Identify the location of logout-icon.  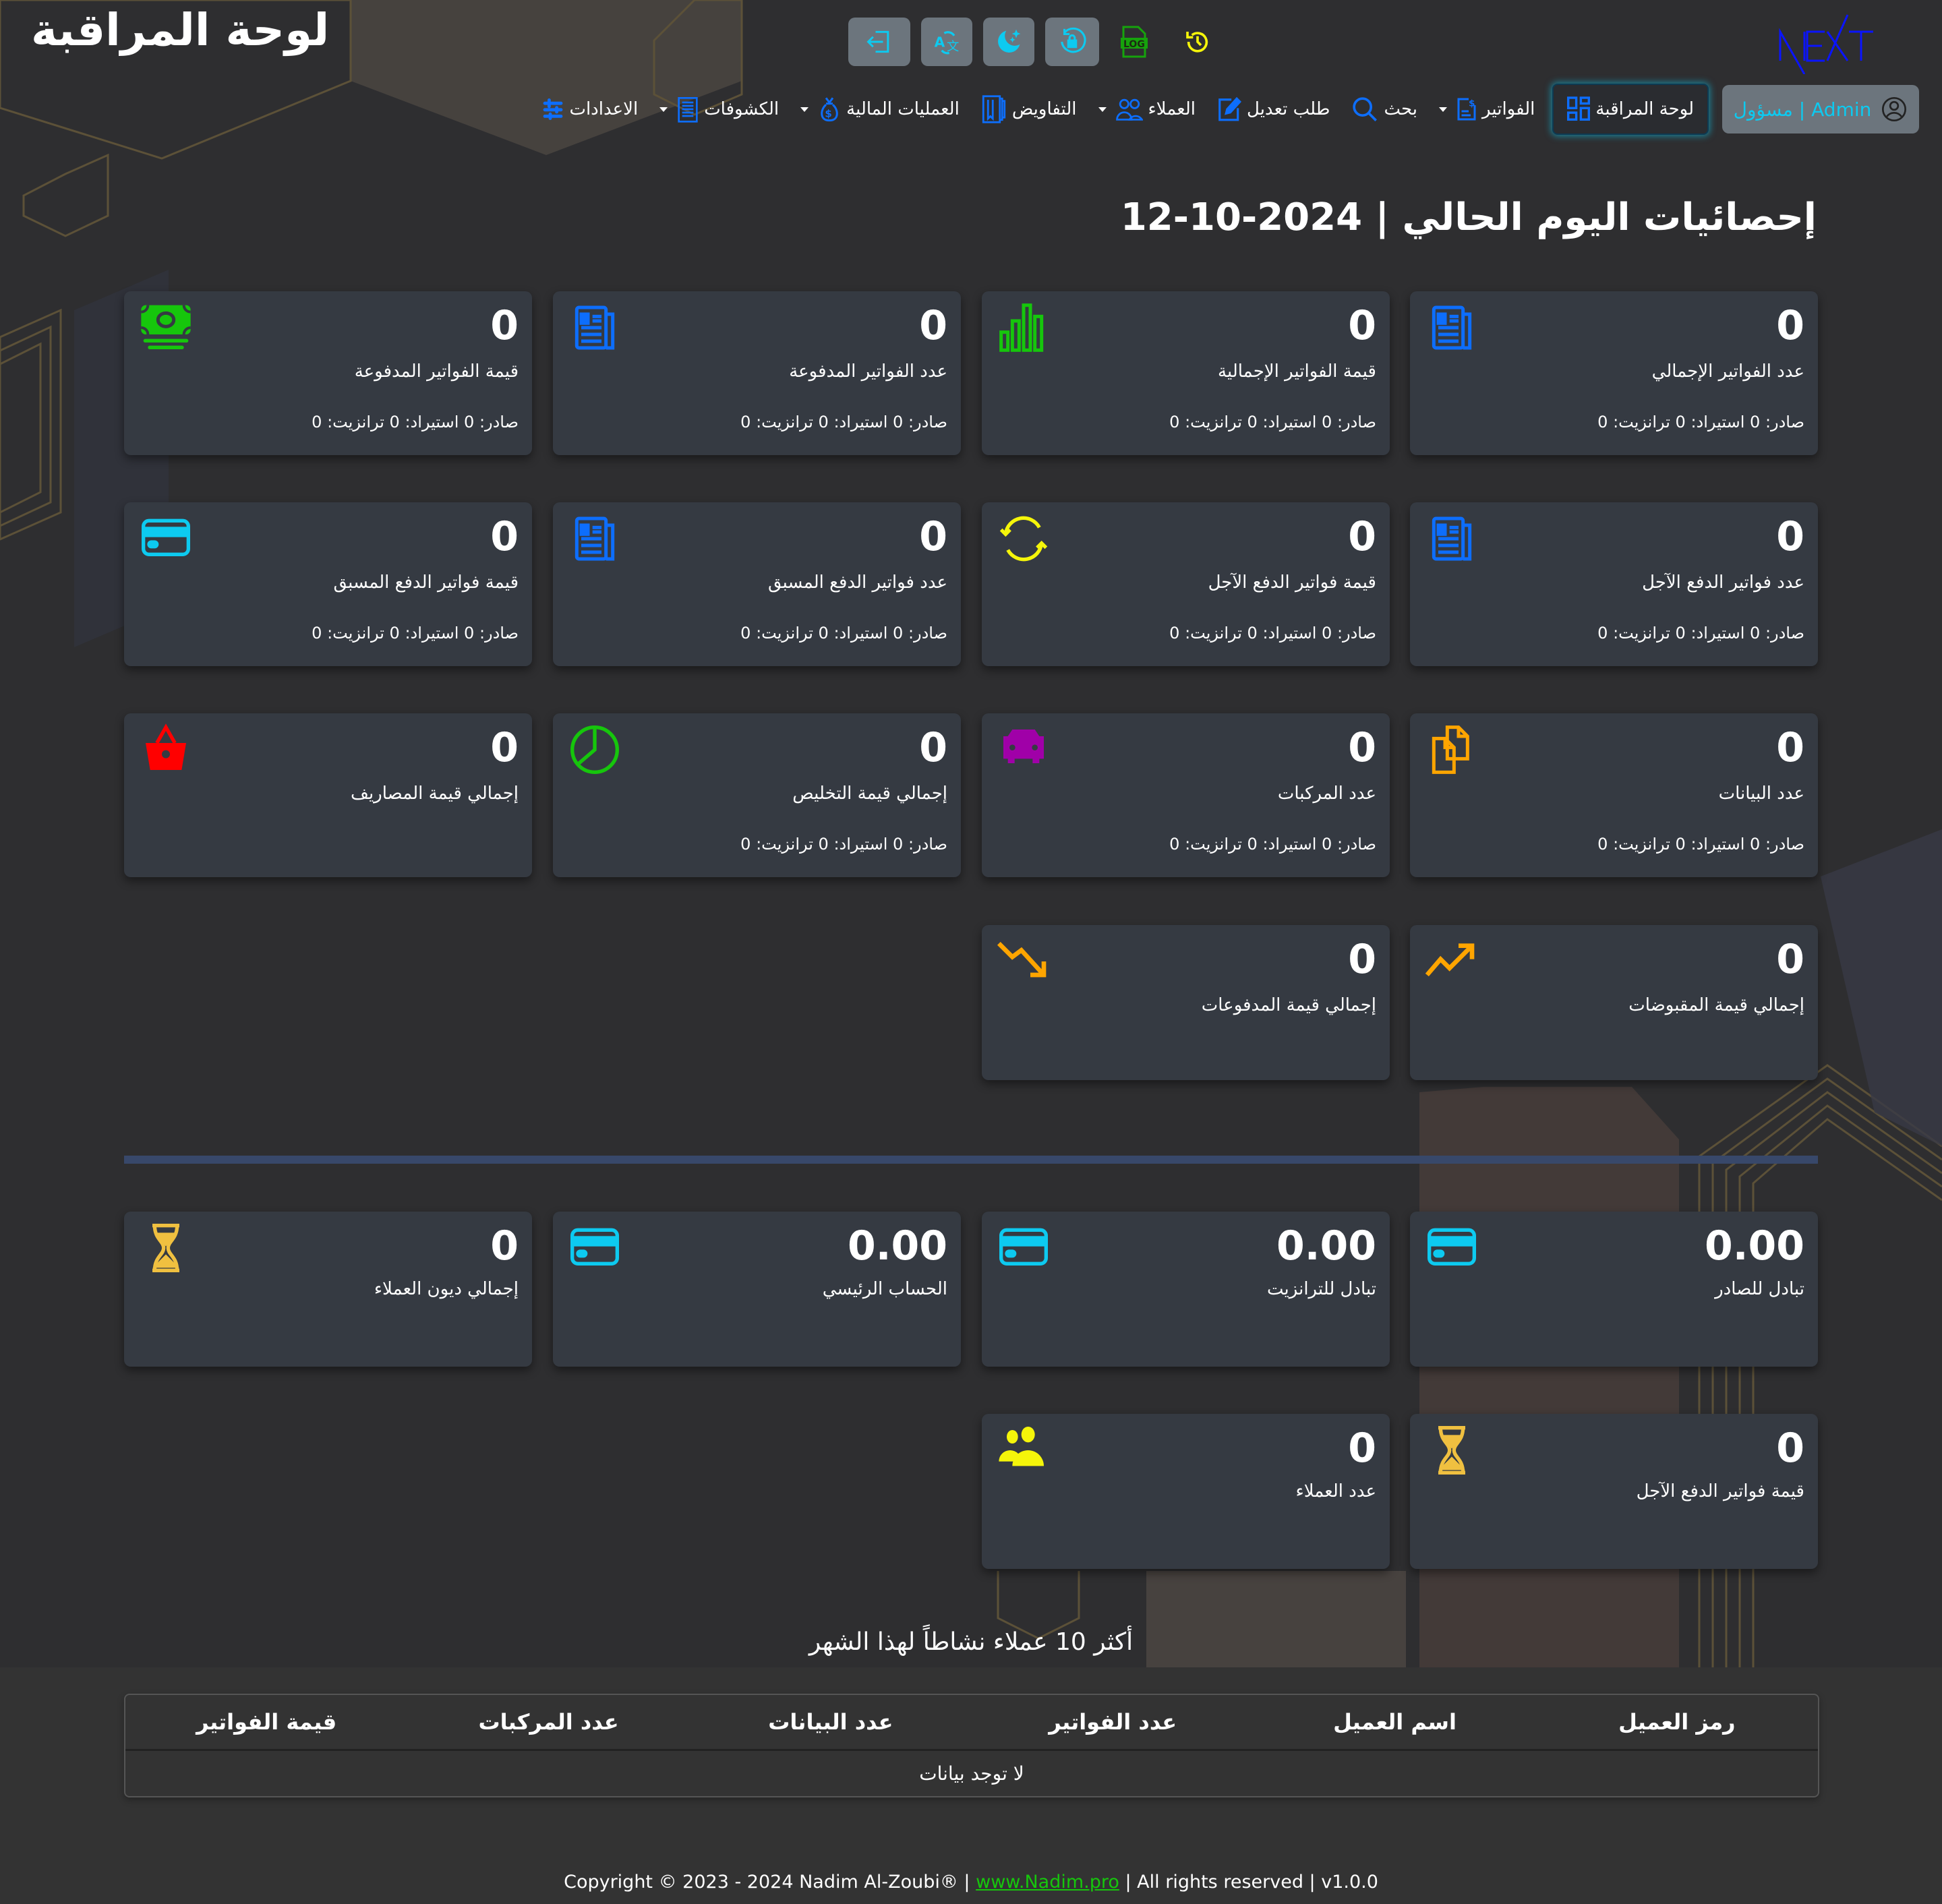
(878, 41).